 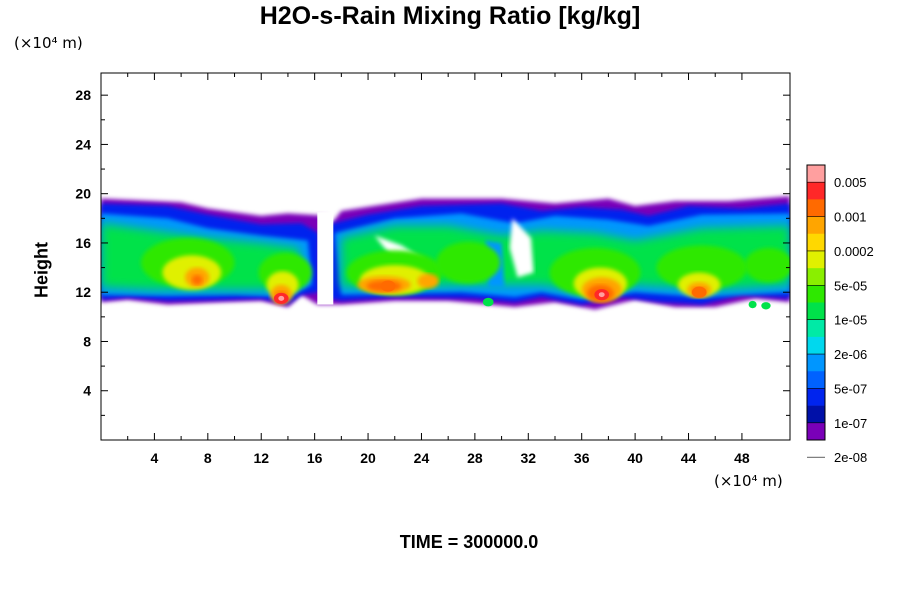 I want to click on y-tick-label: 16, so click(x=83, y=243).